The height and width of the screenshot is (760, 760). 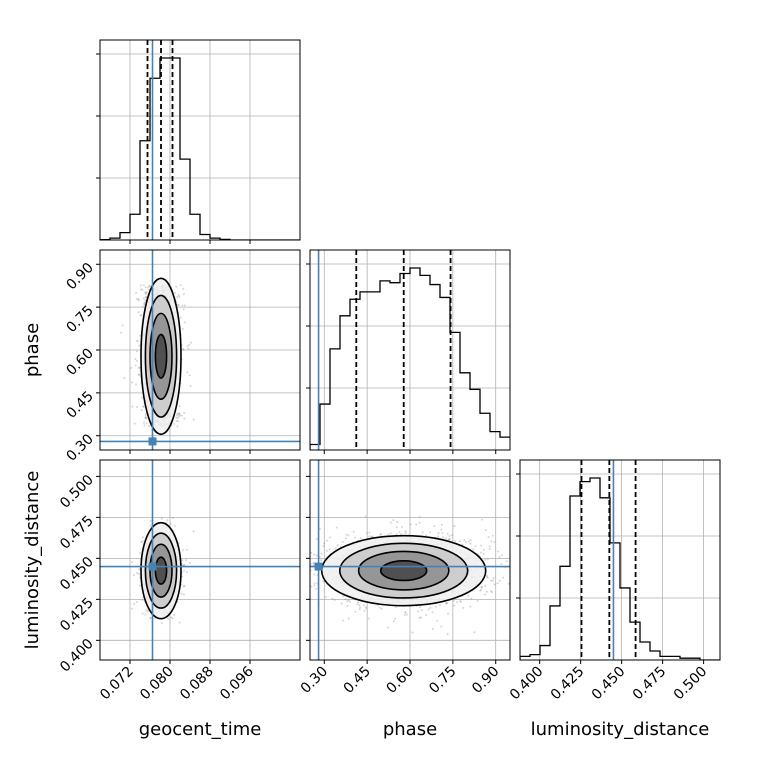 I want to click on x-tick-label: 0.45, so click(x=357, y=680).